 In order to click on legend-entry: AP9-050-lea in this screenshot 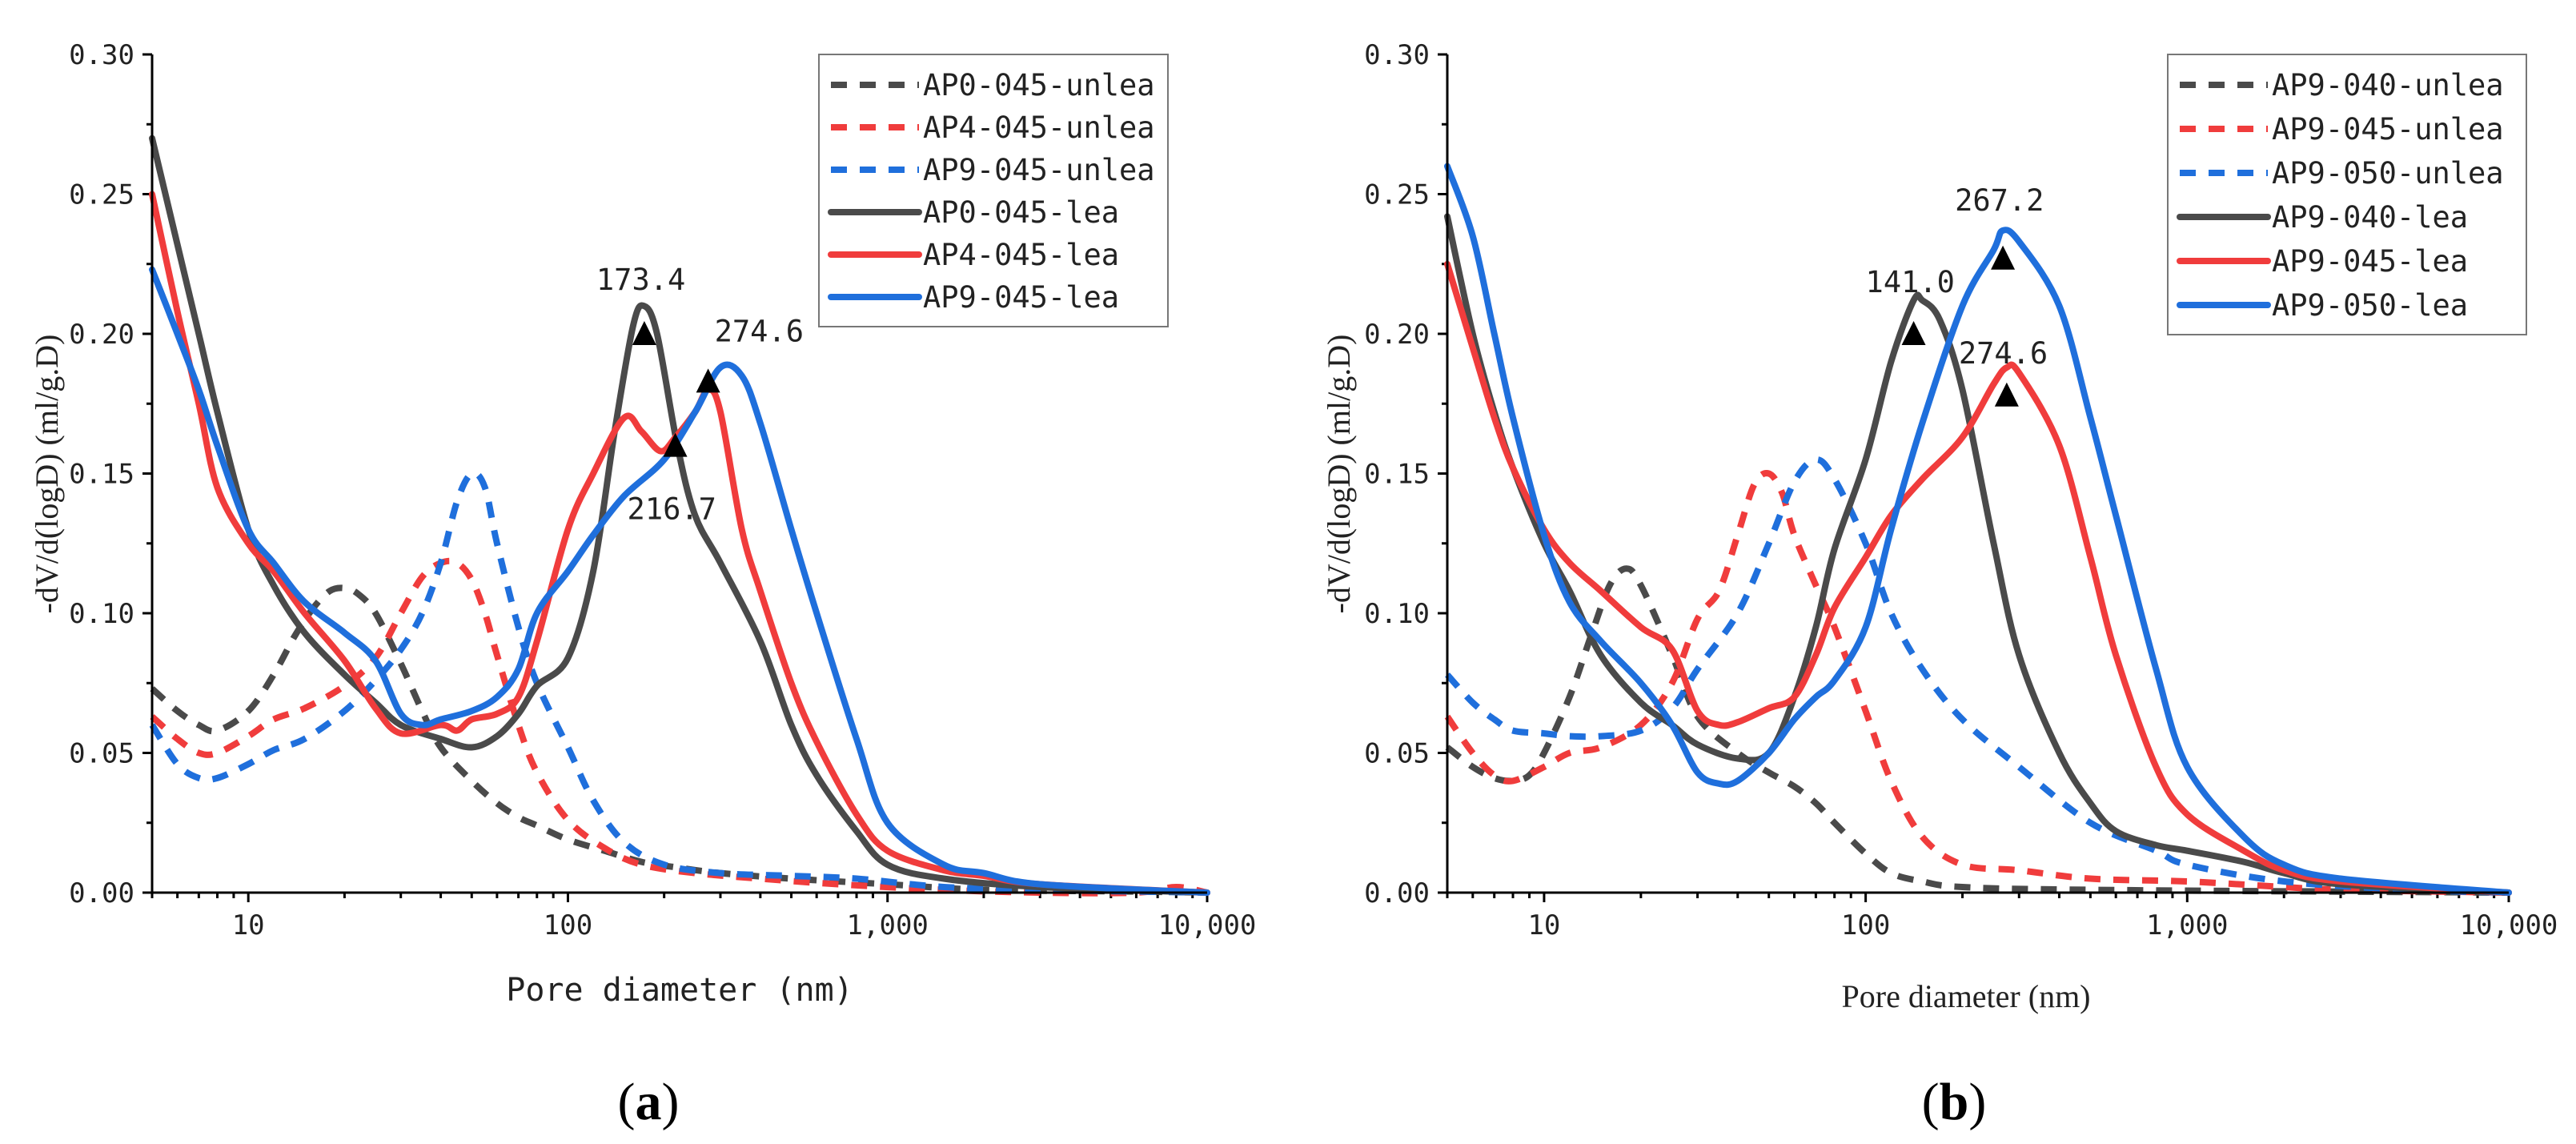, I will do `click(2370, 305)`.